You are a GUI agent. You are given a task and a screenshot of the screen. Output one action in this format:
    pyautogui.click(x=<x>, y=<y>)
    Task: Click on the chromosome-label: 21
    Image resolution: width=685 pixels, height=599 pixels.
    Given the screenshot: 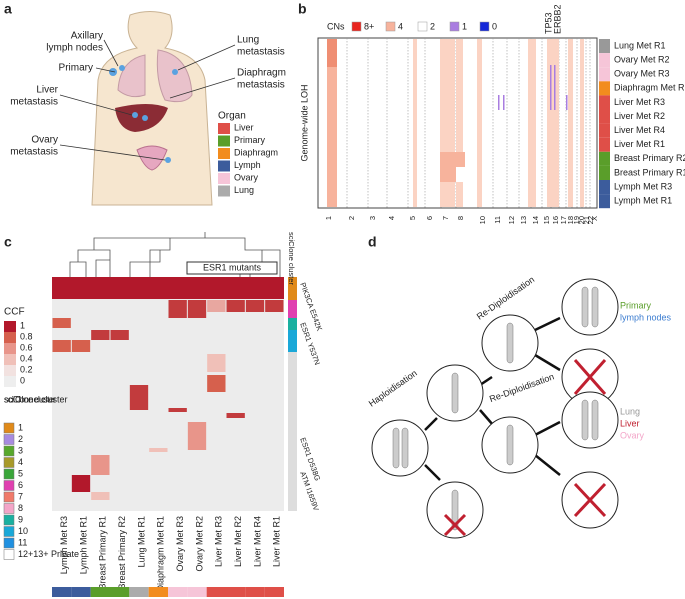 What is the action you would take?
    pyautogui.click(x=586, y=220)
    